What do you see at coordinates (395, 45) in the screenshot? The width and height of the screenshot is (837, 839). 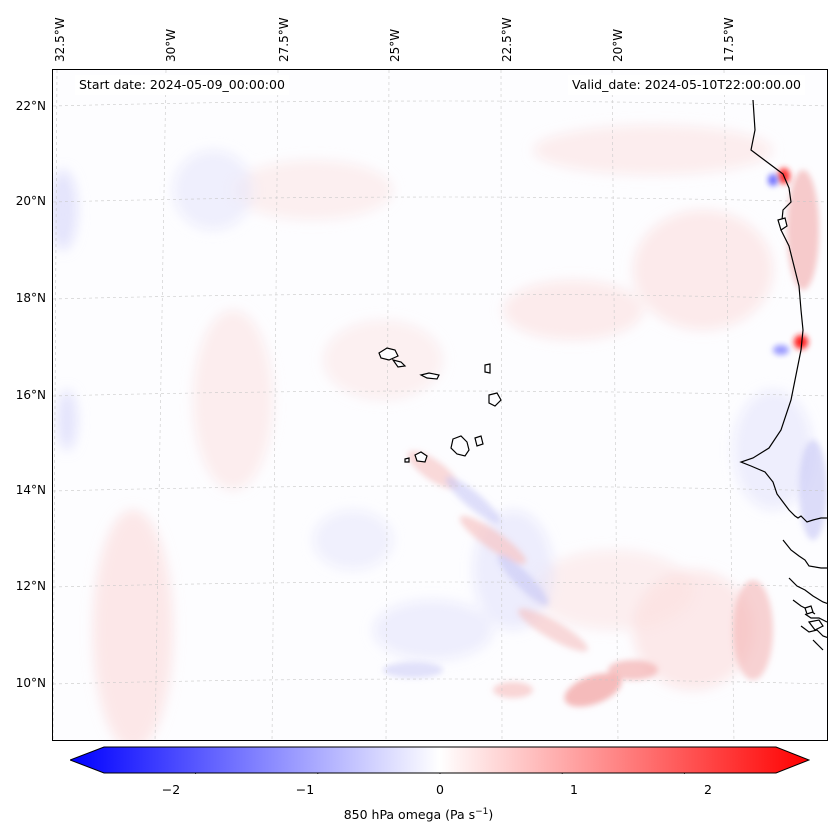 I see `lon-label: 25°W` at bounding box center [395, 45].